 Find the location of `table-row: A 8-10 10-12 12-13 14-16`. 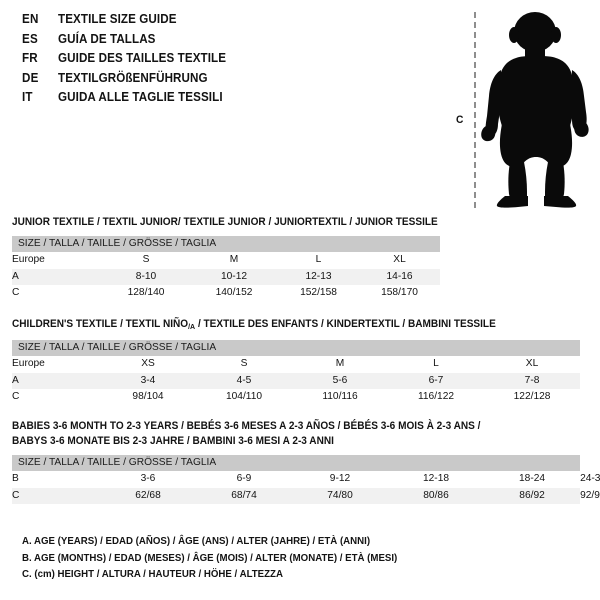

table-row: A 8-10 10-12 12-13 14-16 is located at coordinates (226, 276).